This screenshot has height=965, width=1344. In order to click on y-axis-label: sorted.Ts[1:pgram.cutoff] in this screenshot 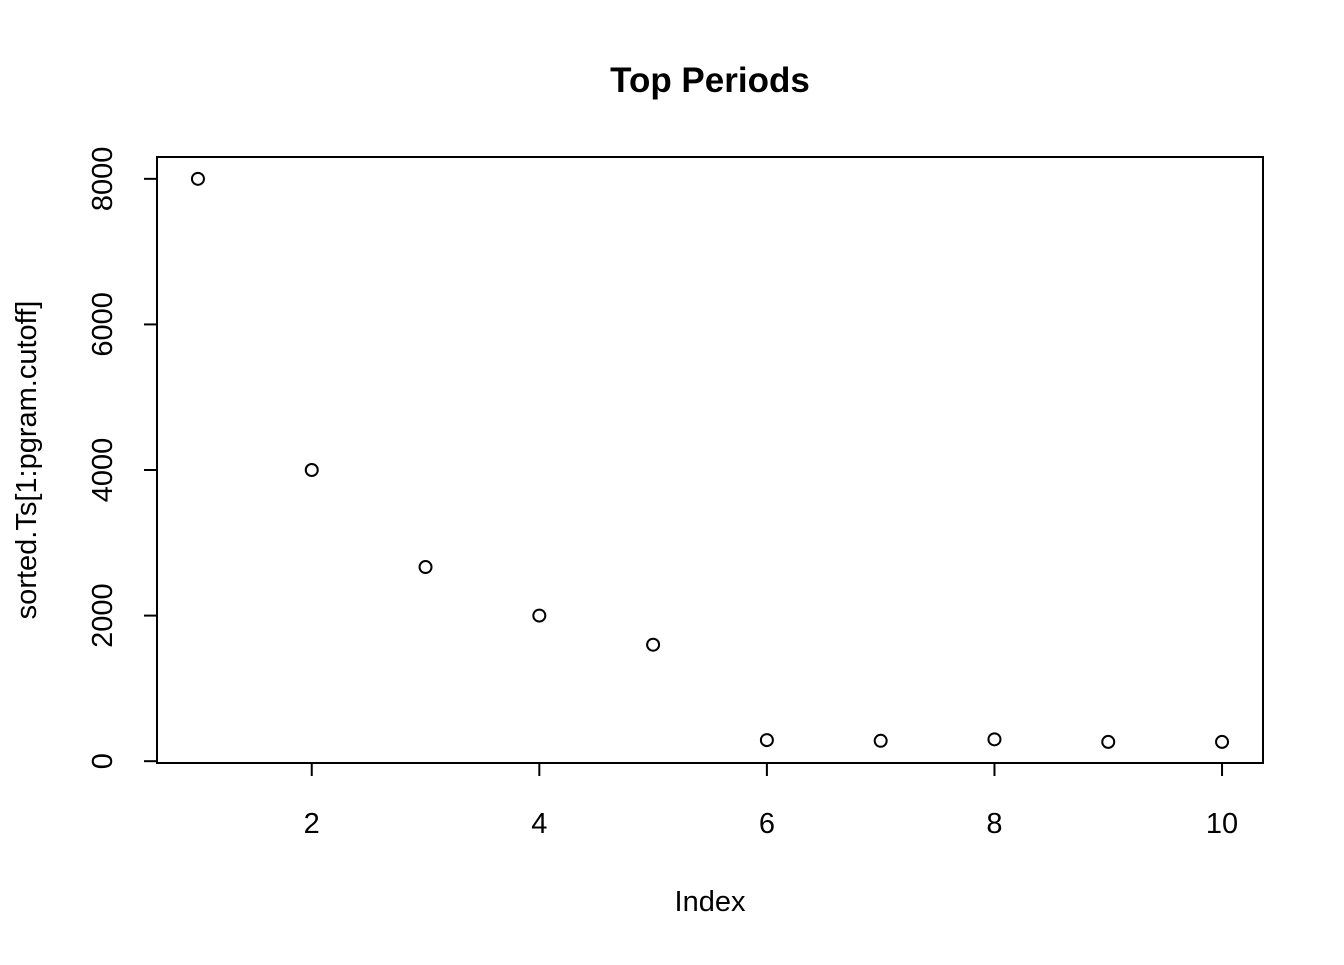, I will do `click(27, 460)`.